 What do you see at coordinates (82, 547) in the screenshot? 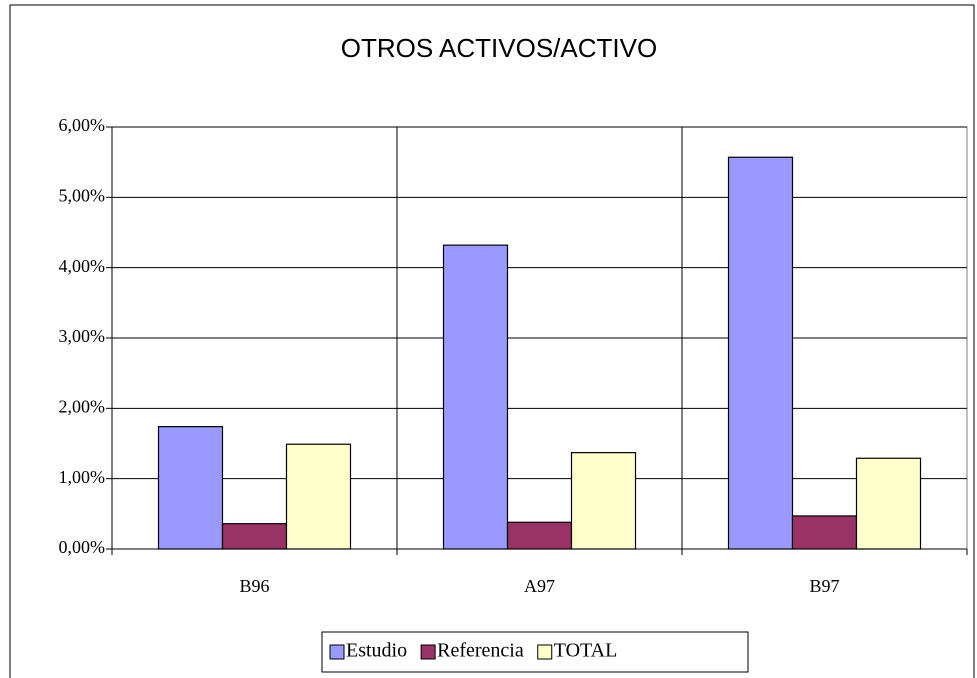
I see `y-tick-label: 0,00%` at bounding box center [82, 547].